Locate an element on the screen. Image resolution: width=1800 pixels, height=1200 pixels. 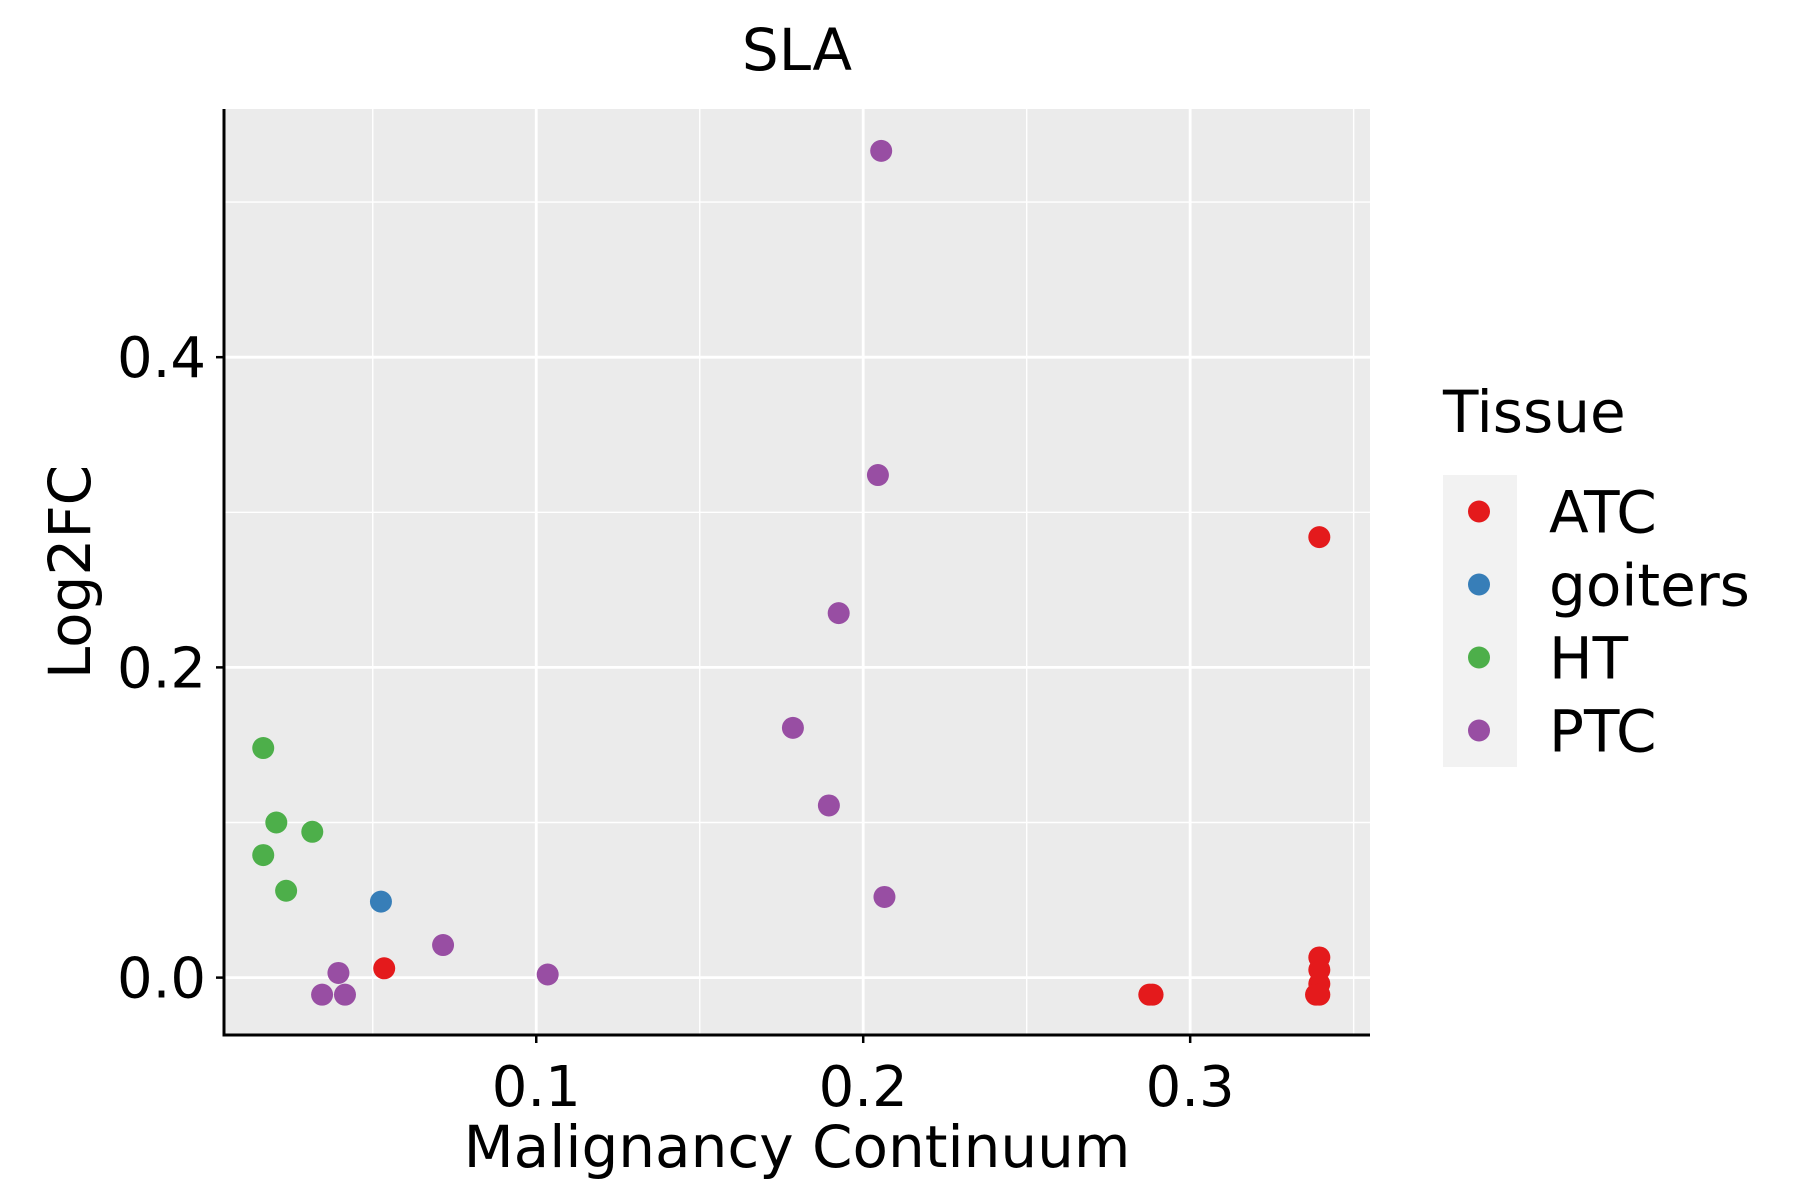
legend-label-atc: ATC is located at coordinates (1603, 513).